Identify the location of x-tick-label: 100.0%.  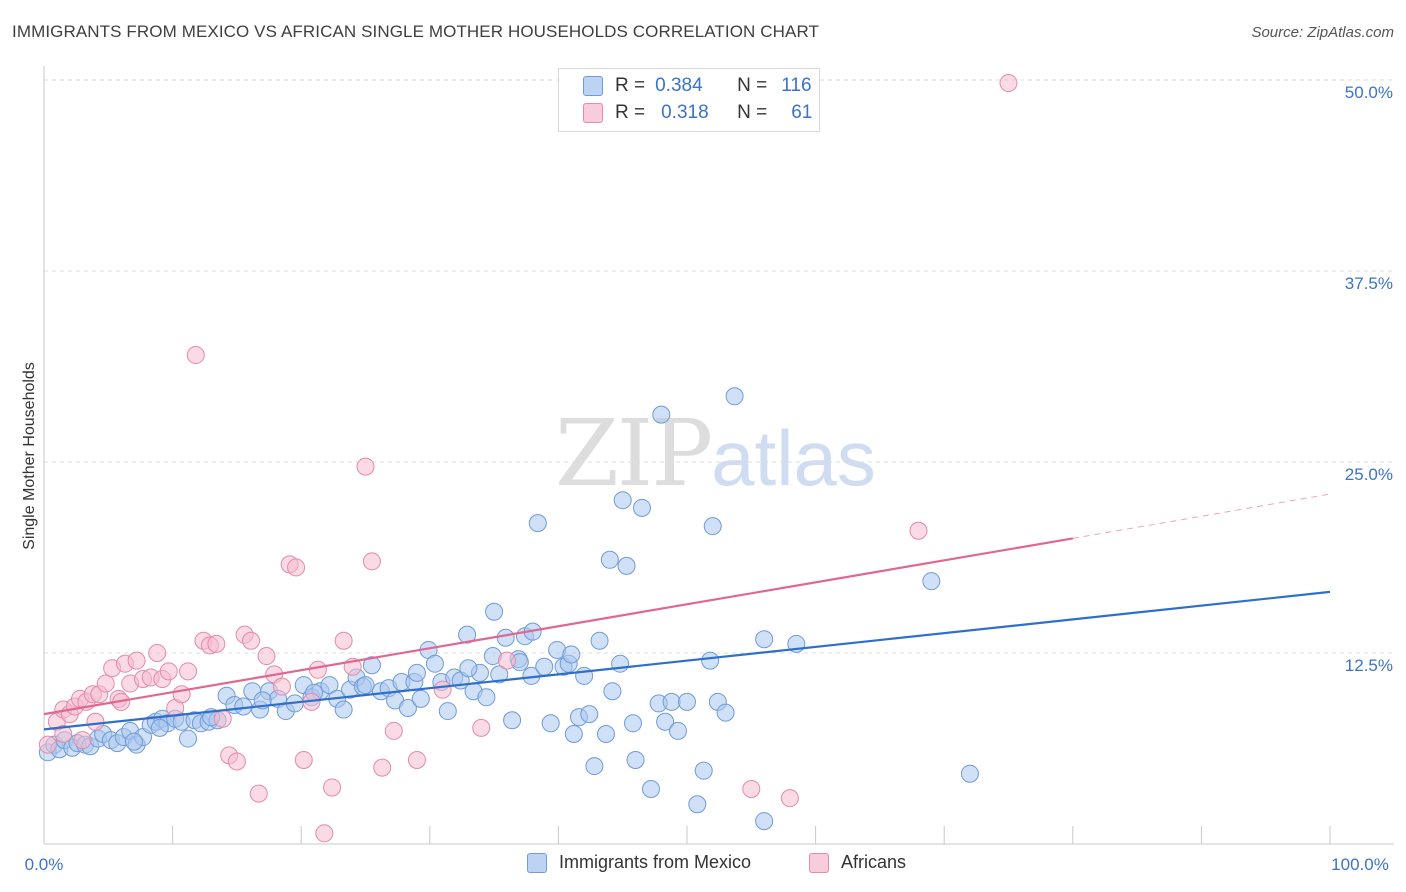
(1360, 864).